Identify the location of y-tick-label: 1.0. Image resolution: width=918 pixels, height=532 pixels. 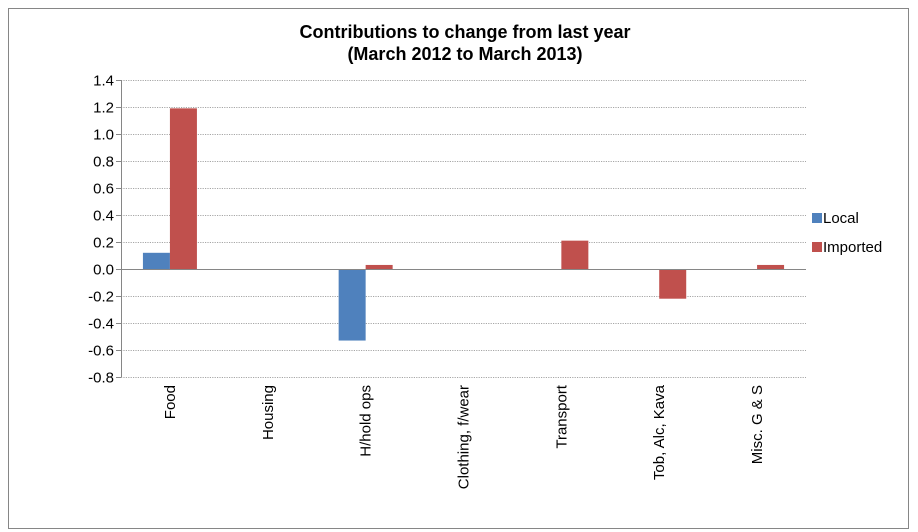
(103, 135).